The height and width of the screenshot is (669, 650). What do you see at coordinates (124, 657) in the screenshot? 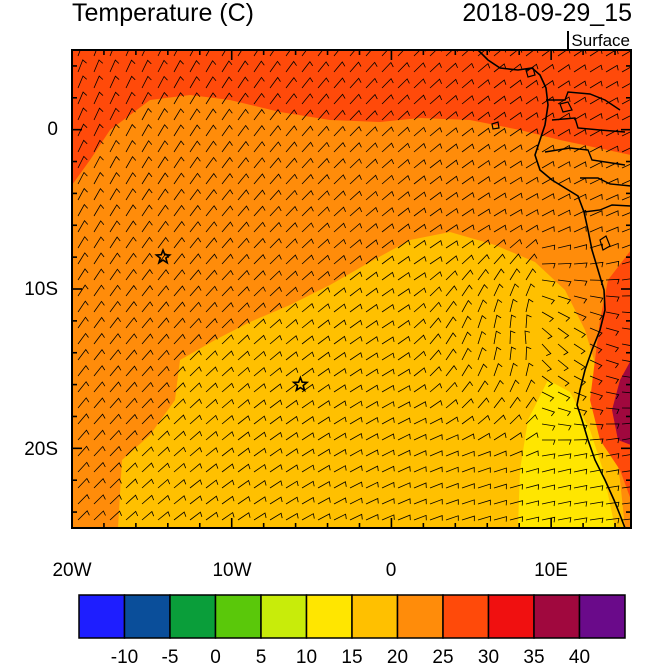
I see `colorbar-label: -10` at bounding box center [124, 657].